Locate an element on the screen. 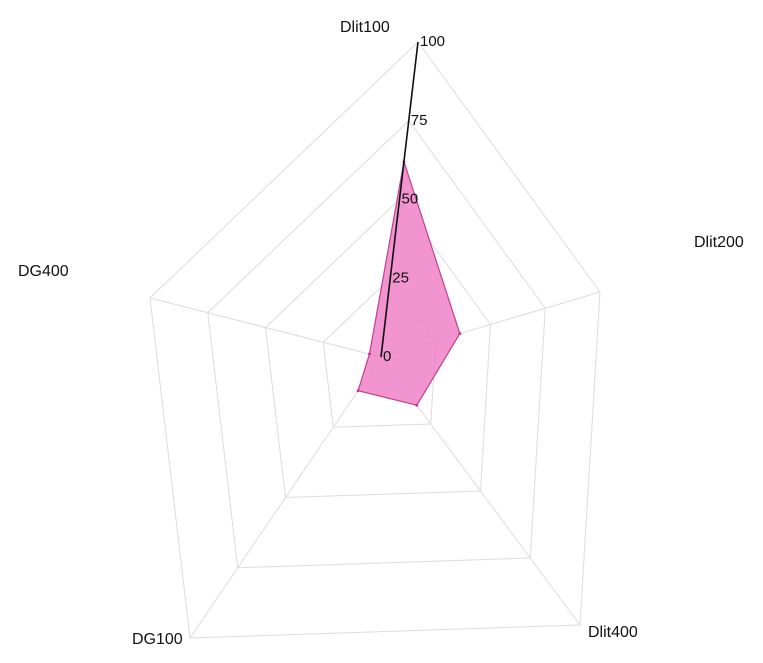  axis-label: DG400 is located at coordinates (43, 271).